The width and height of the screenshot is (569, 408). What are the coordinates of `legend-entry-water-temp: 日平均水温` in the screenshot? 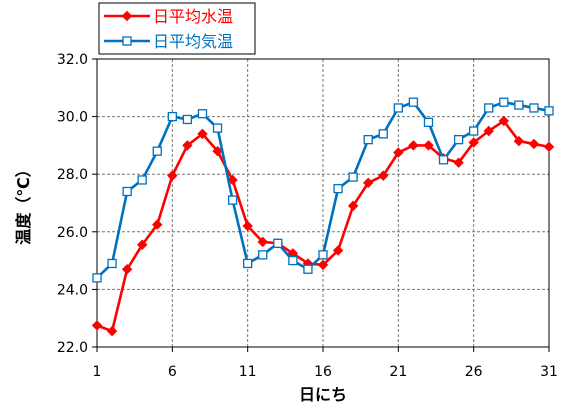 It's located at (168, 16).